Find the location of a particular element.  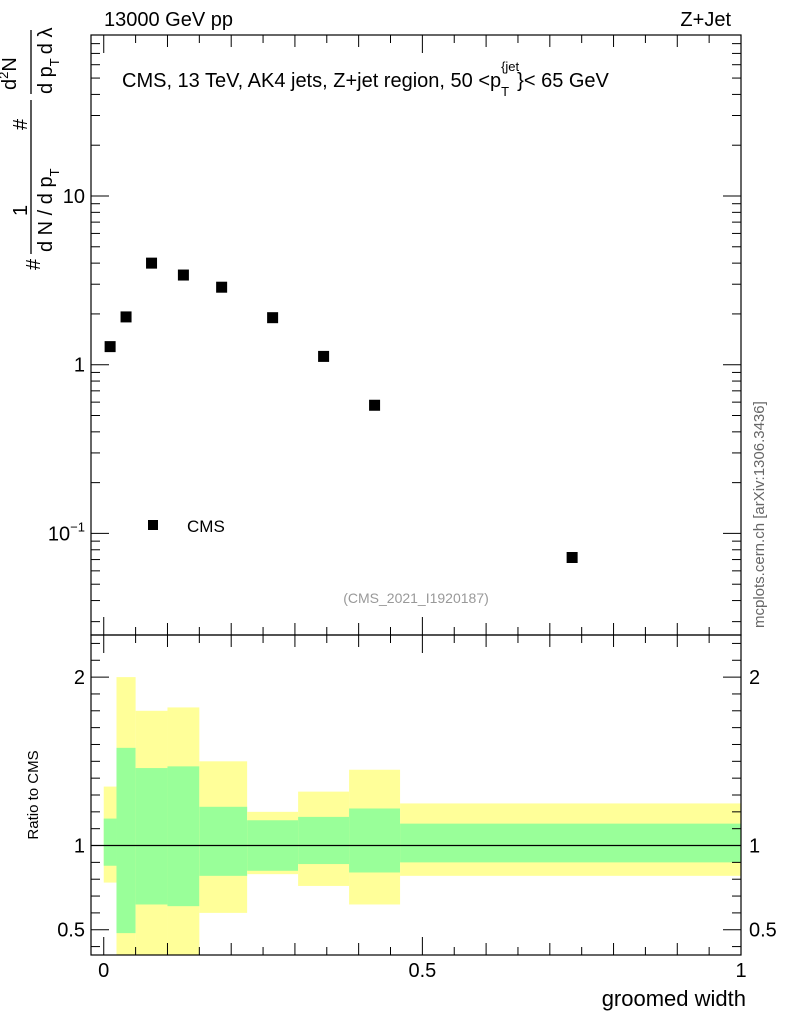

ylabel-part-3: T is located at coordinates (54, 172).